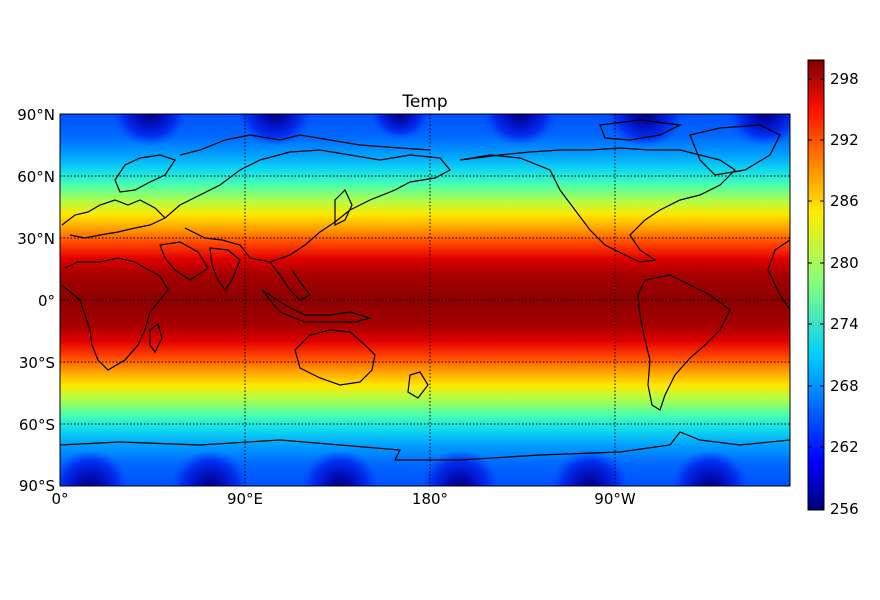 The width and height of the screenshot is (880, 600). What do you see at coordinates (335, 357) in the screenshot?
I see `coastline-australia` at bounding box center [335, 357].